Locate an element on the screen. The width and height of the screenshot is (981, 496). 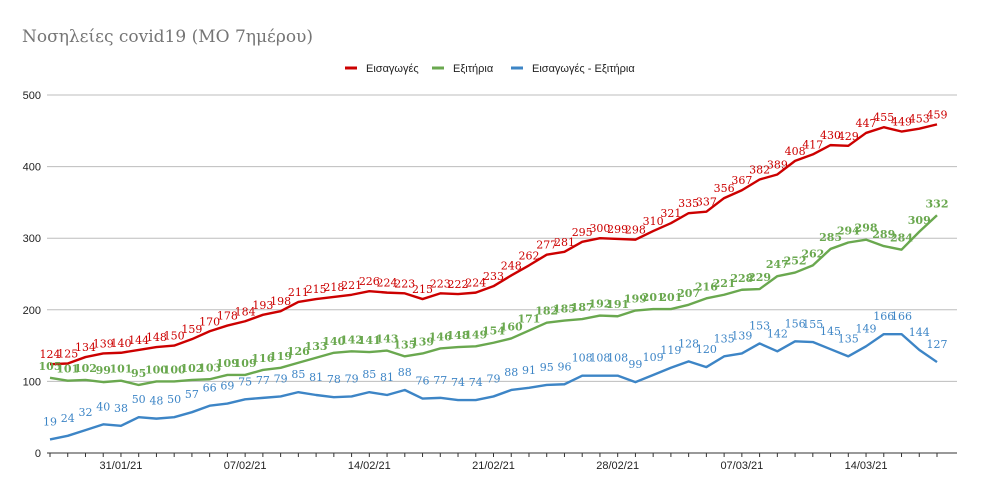
data-label: 294 is located at coordinates (848, 230).